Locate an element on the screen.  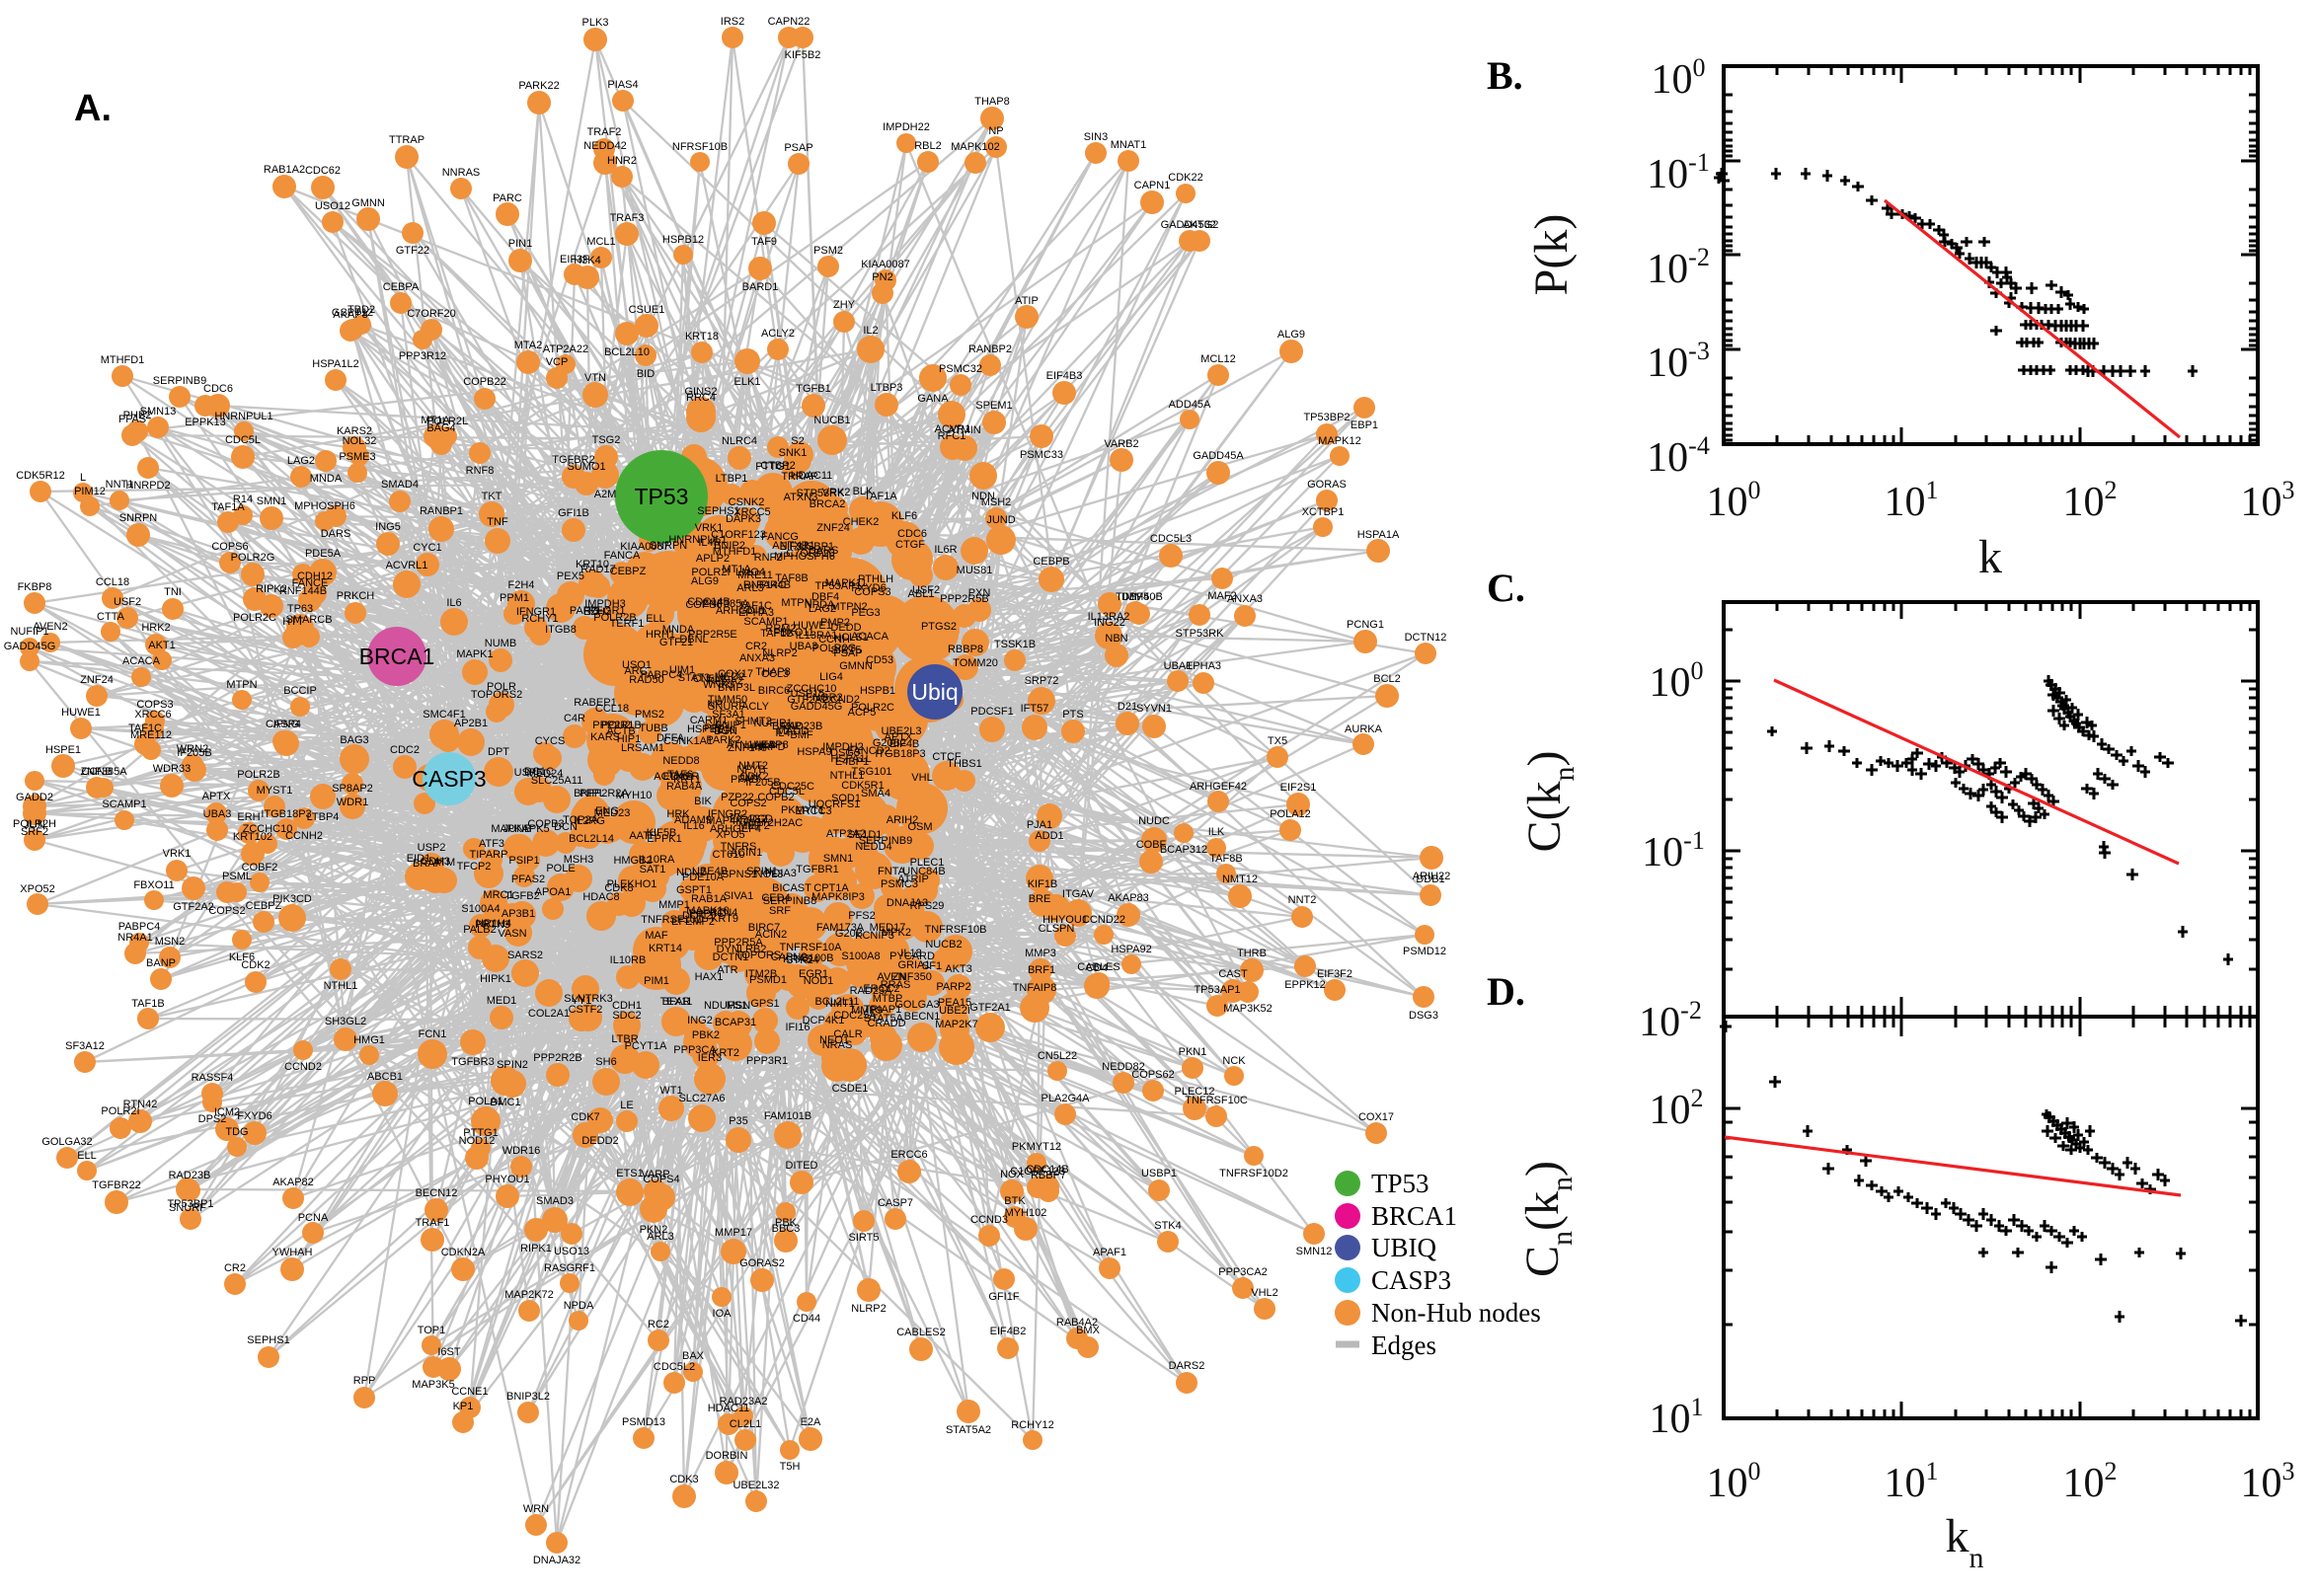
svg-text: KRT2 is located at coordinates (725, 1053).